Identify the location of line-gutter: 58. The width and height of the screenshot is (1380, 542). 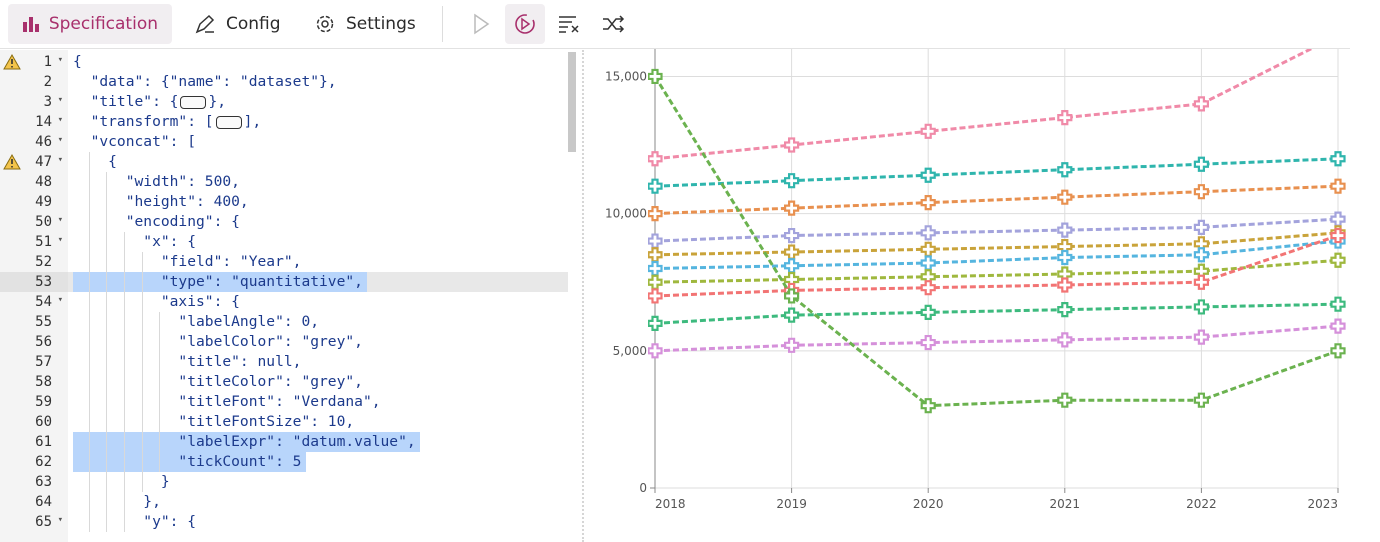
(34, 382).